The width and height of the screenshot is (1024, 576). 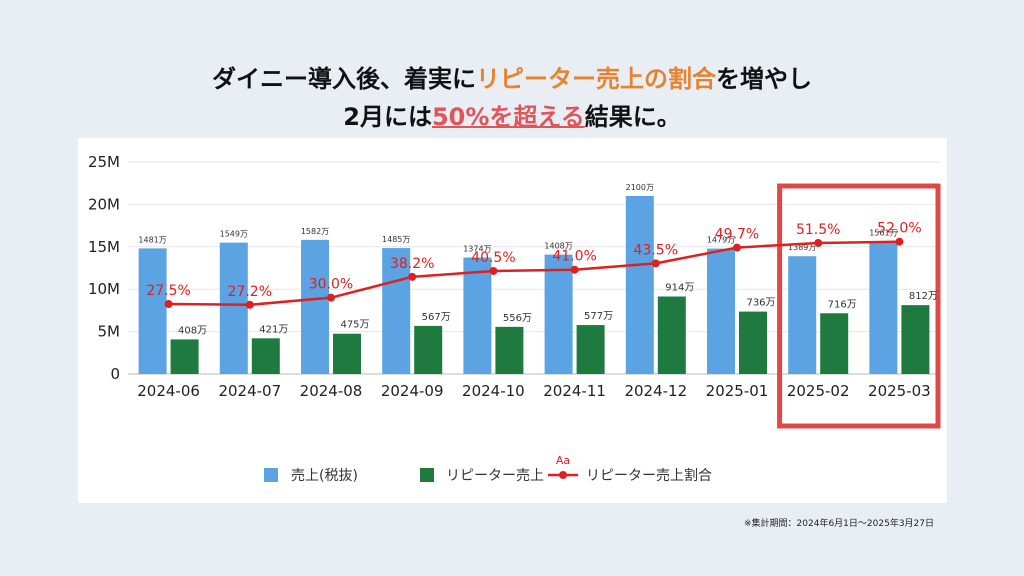 I want to click on legend-label-ratio: リピーター売上割合, so click(x=649, y=475).